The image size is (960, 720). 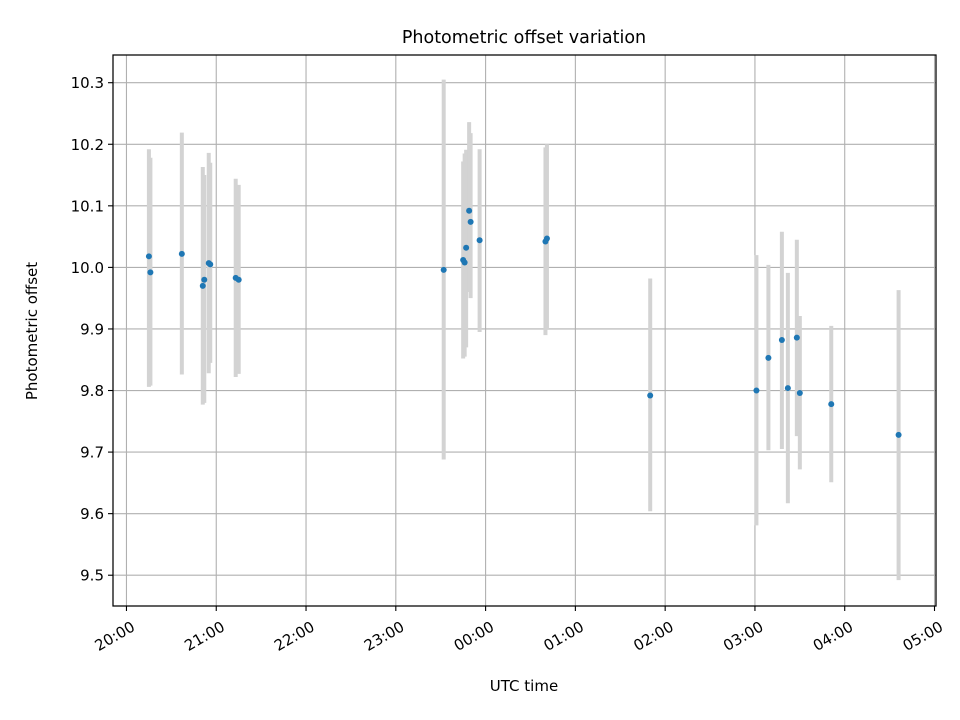 I want to click on x-axis-title: UTC time, so click(x=524, y=686).